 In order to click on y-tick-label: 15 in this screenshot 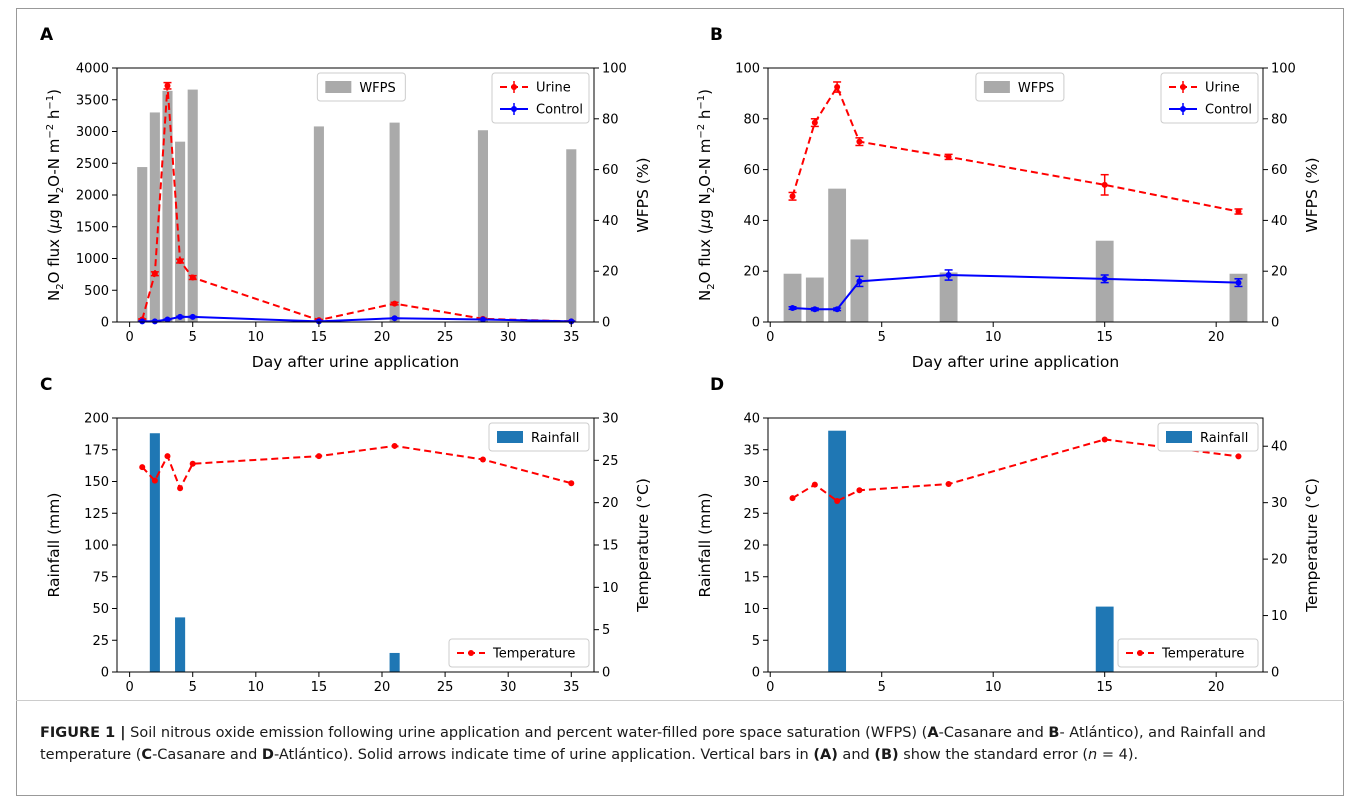, I will do `click(751, 577)`.